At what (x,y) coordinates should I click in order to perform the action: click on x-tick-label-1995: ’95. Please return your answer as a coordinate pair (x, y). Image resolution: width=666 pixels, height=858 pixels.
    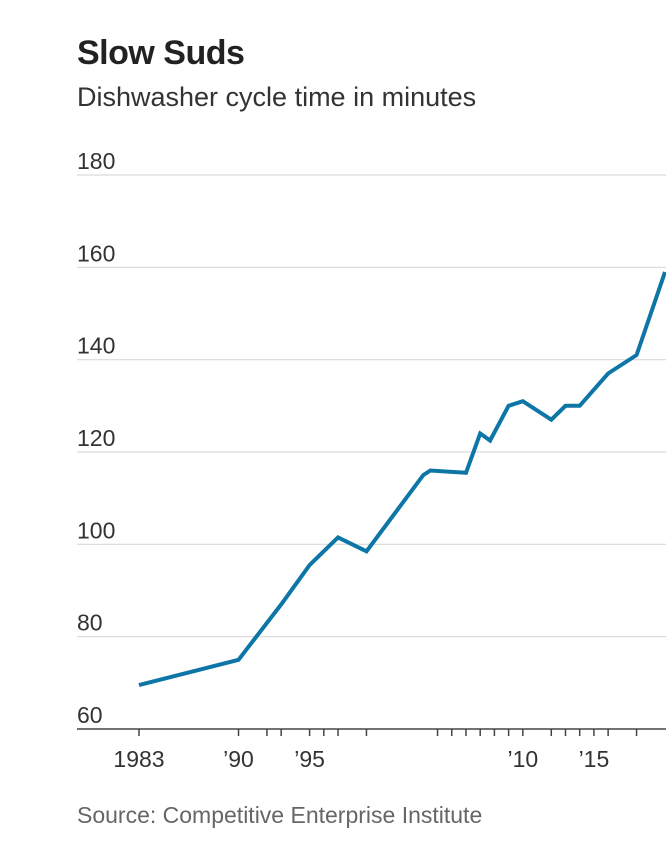
    Looking at the image, I should click on (309, 759).